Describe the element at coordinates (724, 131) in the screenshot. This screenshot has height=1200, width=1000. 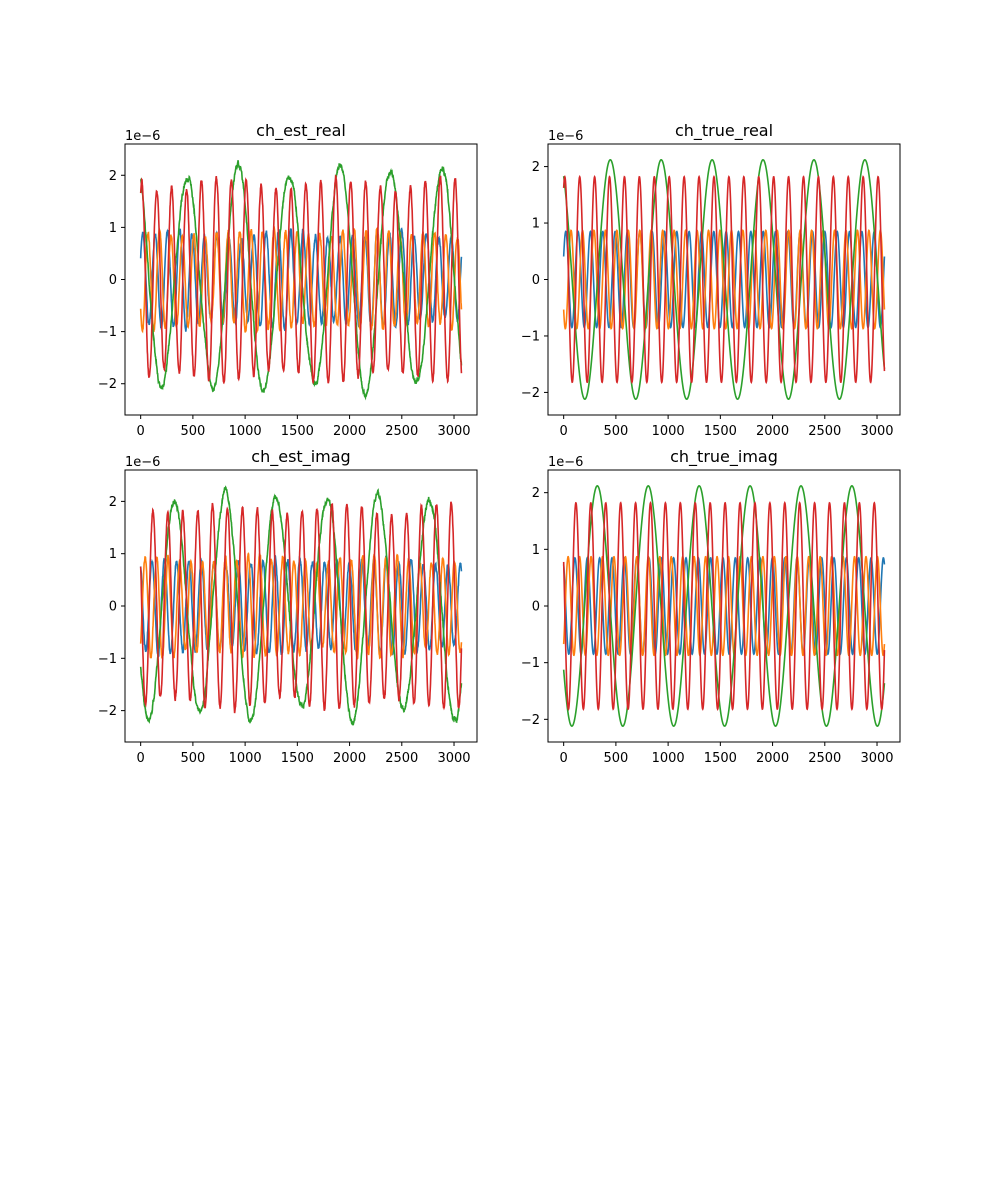
I see `subplot-title: ch_true_real` at that location.